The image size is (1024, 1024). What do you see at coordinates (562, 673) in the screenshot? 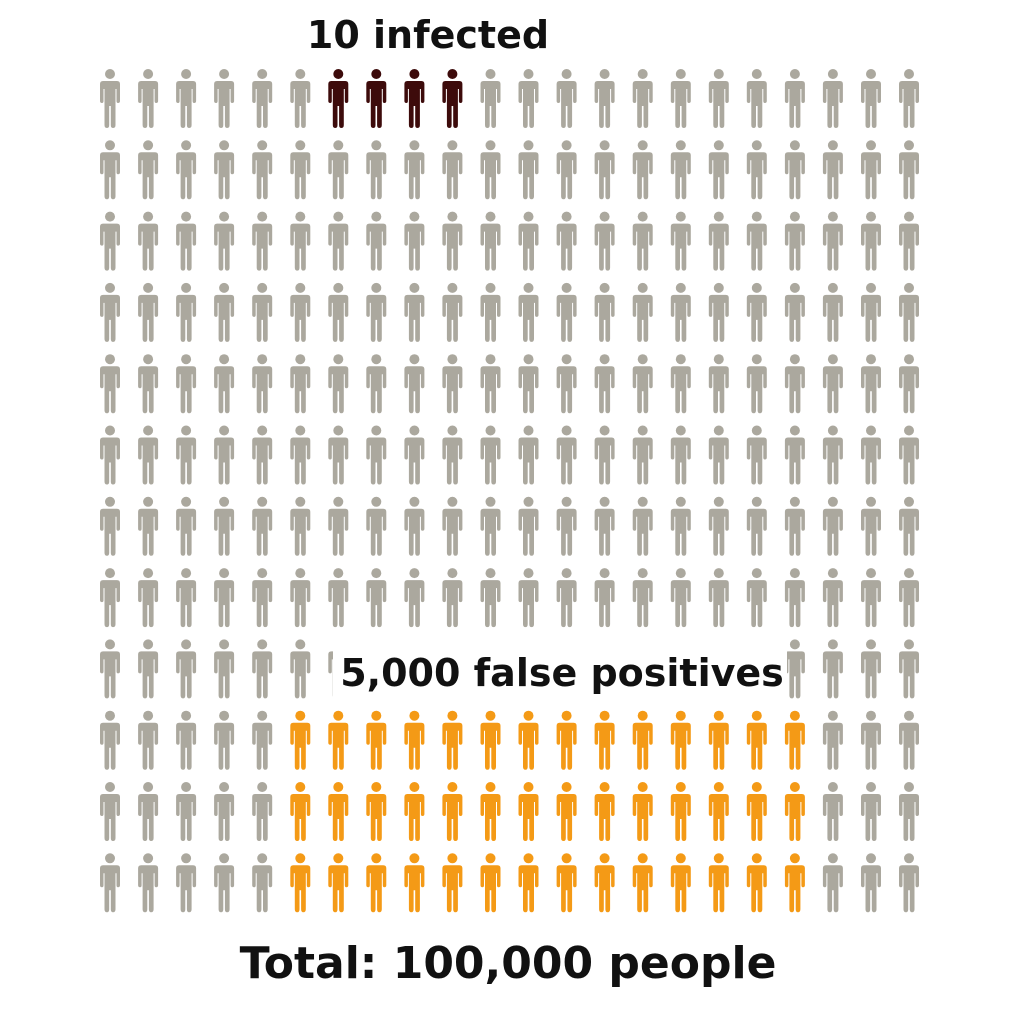
I see `false-positives-label: 5,000 false positives` at bounding box center [562, 673].